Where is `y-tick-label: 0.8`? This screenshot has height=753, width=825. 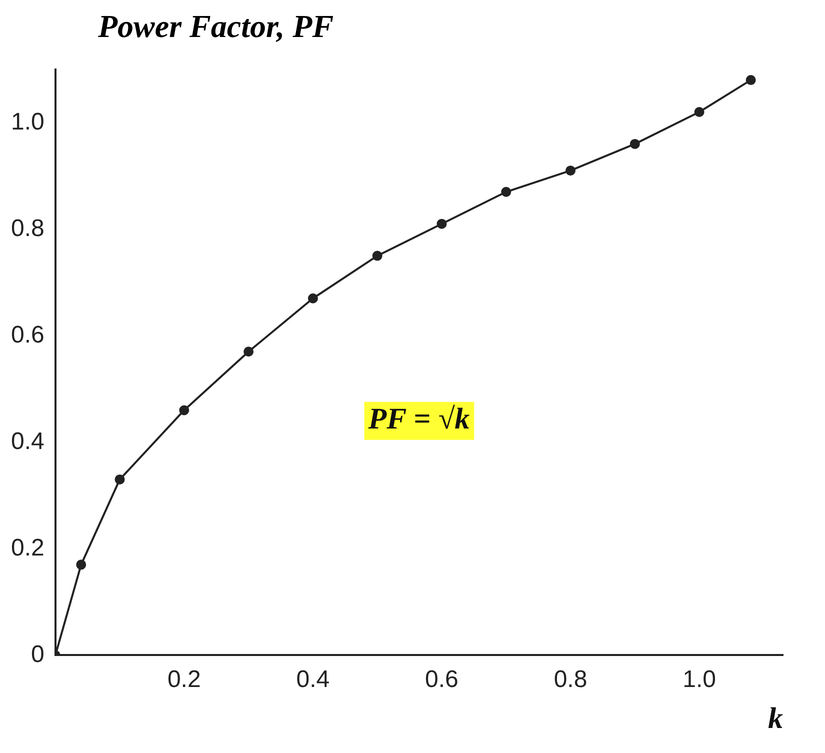 y-tick-label: 0.8 is located at coordinates (27, 228).